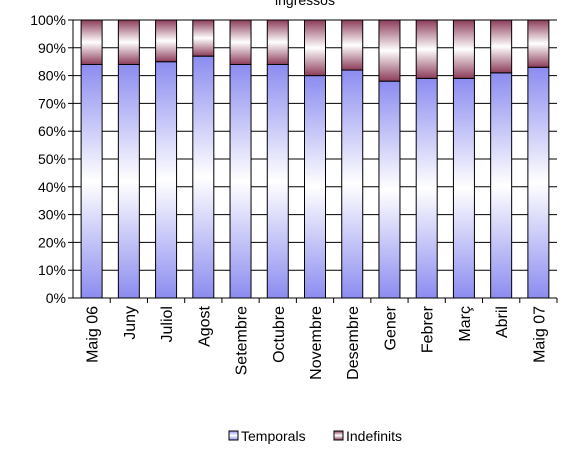 This screenshot has width=565, height=451. Describe the element at coordinates (130, 323) in the screenshot. I see `x-tick-label: Juny` at that location.